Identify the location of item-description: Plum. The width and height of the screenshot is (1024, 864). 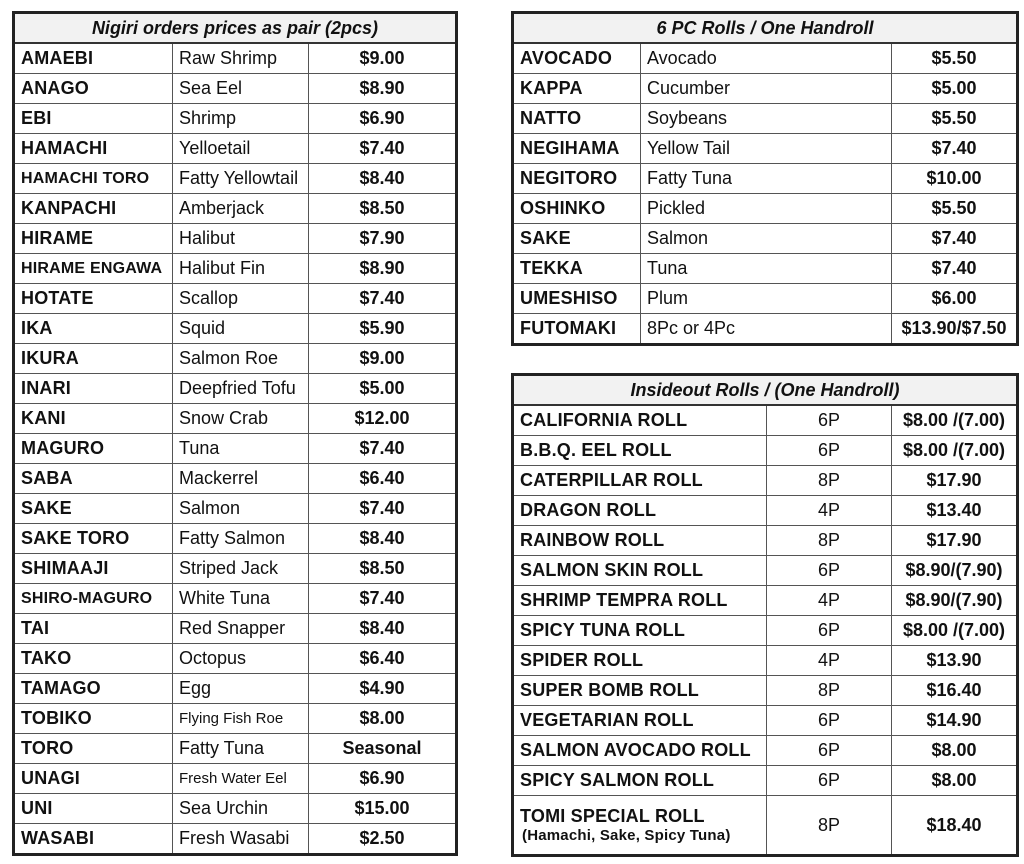
(766, 298).